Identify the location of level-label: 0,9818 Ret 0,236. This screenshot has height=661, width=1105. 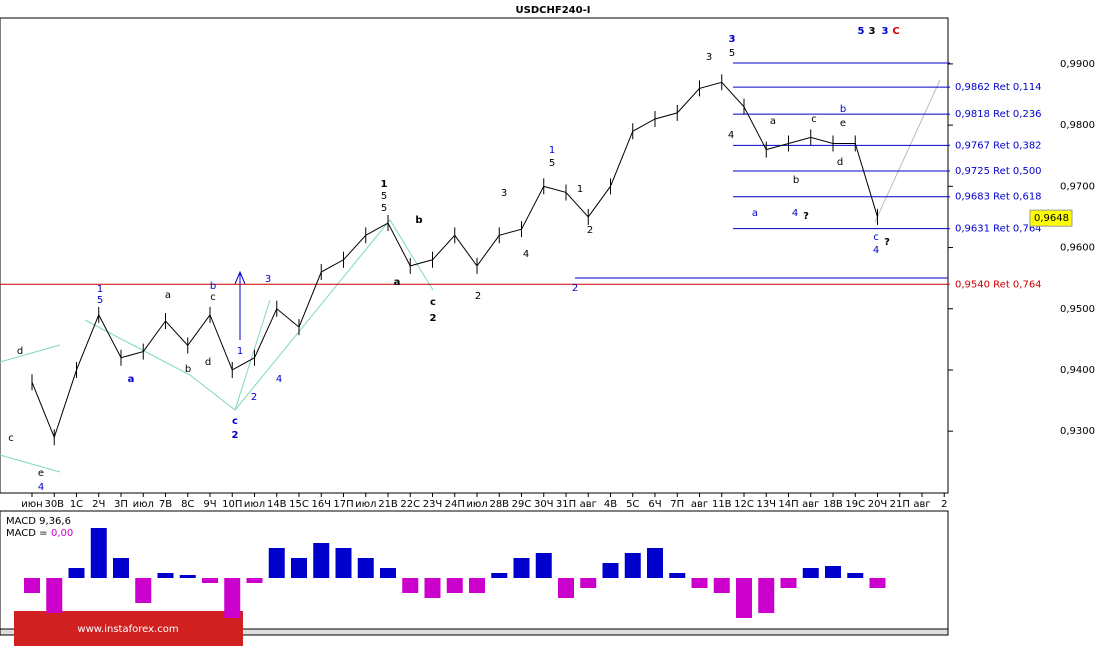
(998, 114).